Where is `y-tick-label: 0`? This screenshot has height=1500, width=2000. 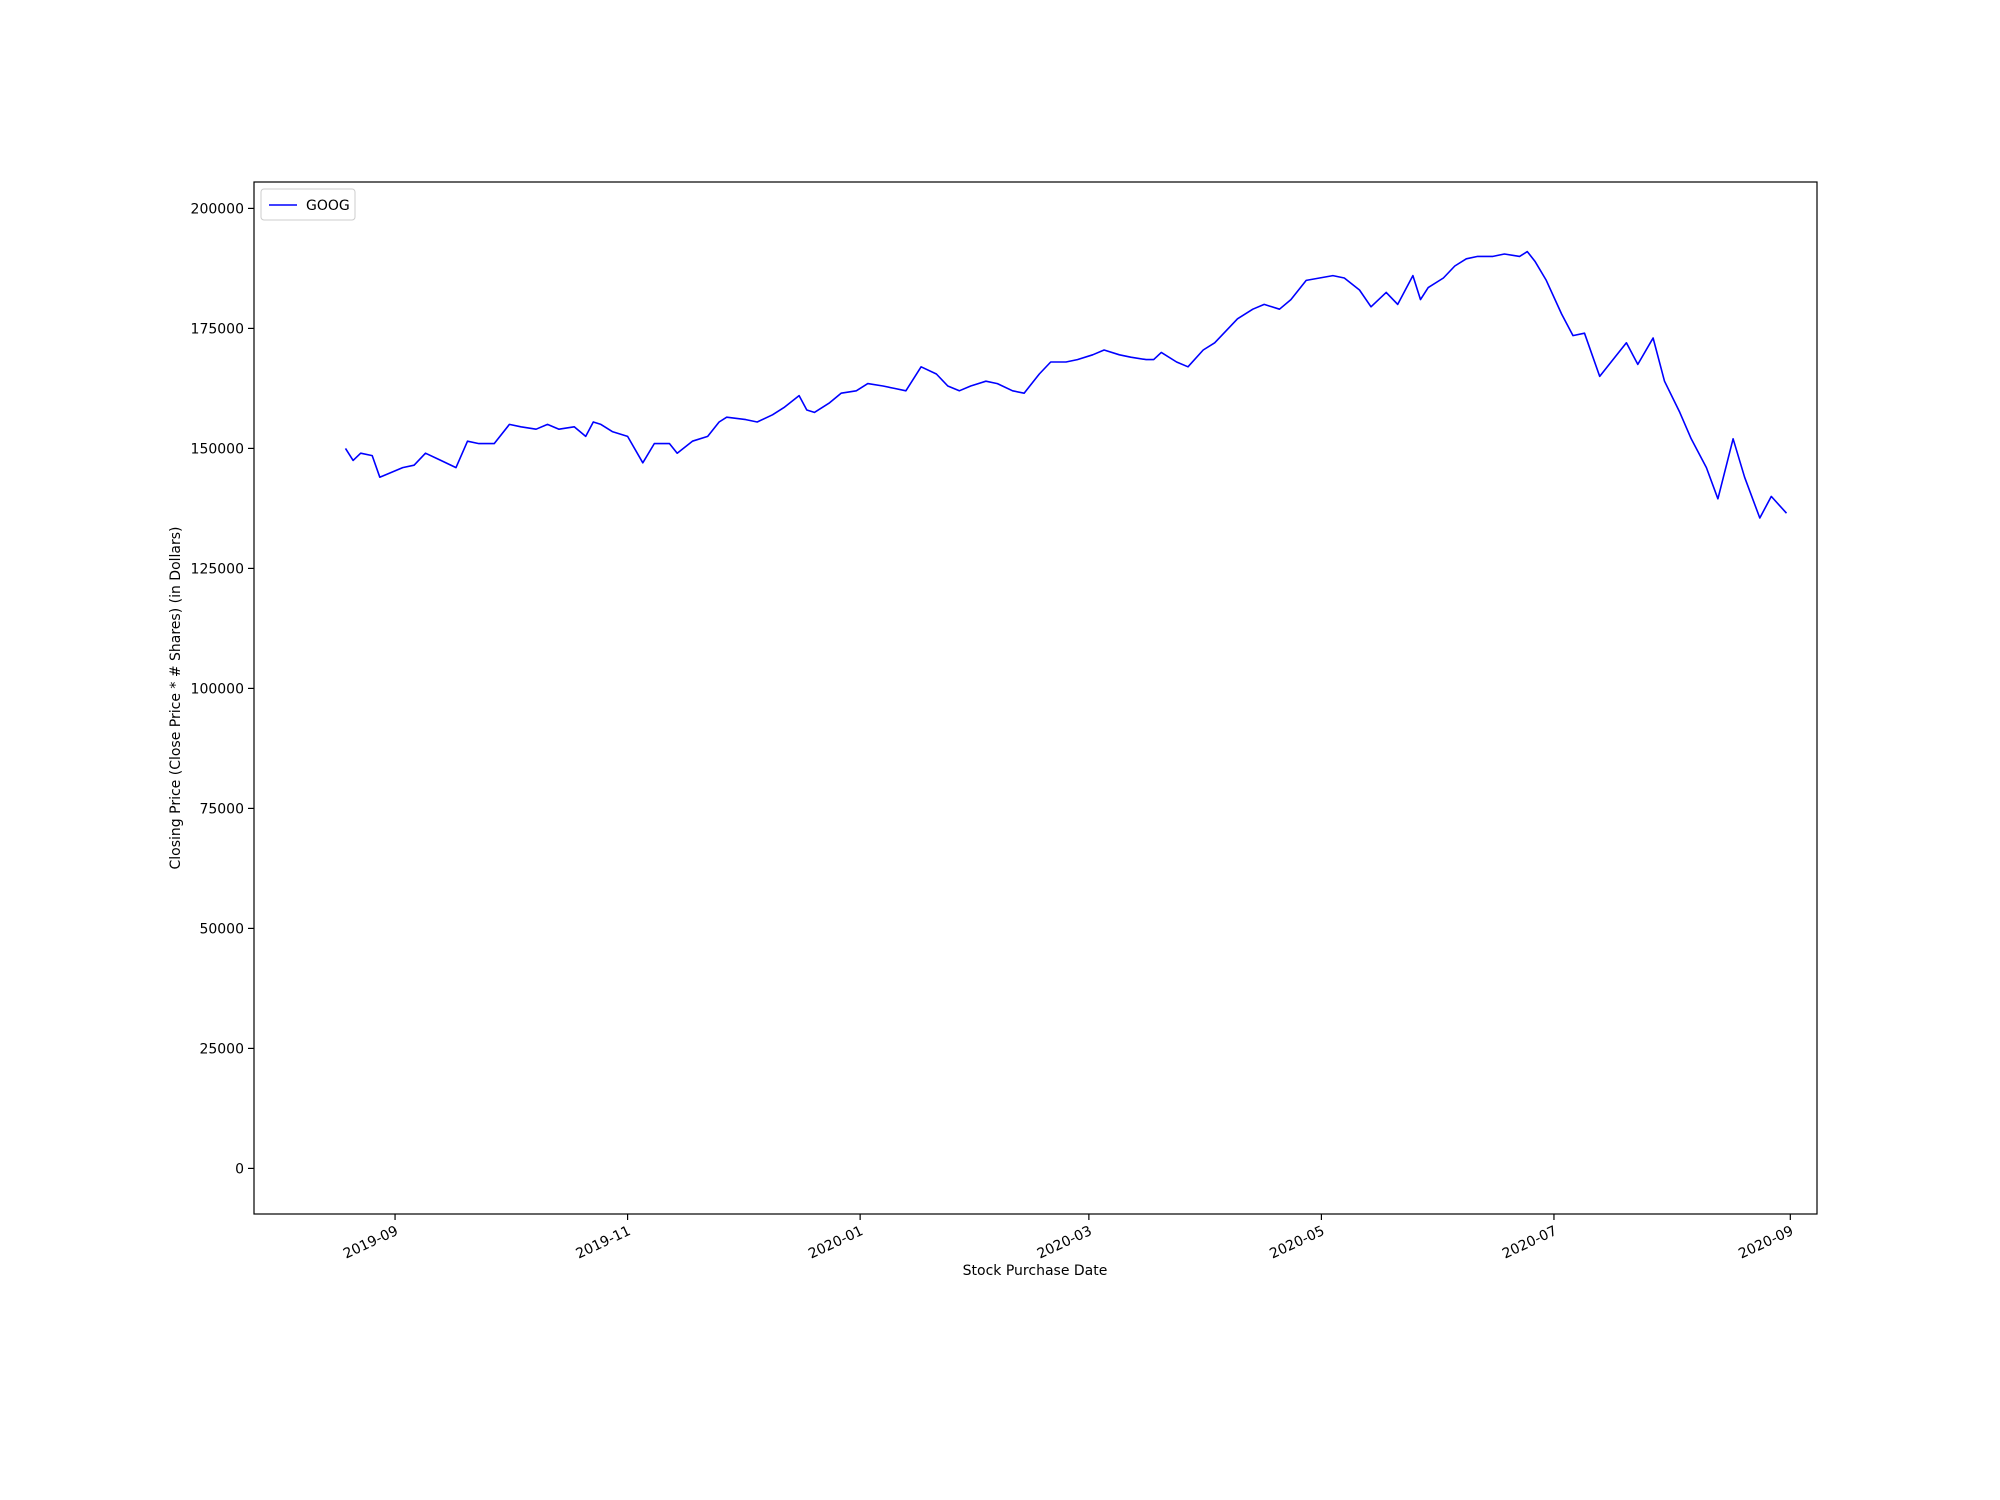 y-tick-label: 0 is located at coordinates (239, 1169).